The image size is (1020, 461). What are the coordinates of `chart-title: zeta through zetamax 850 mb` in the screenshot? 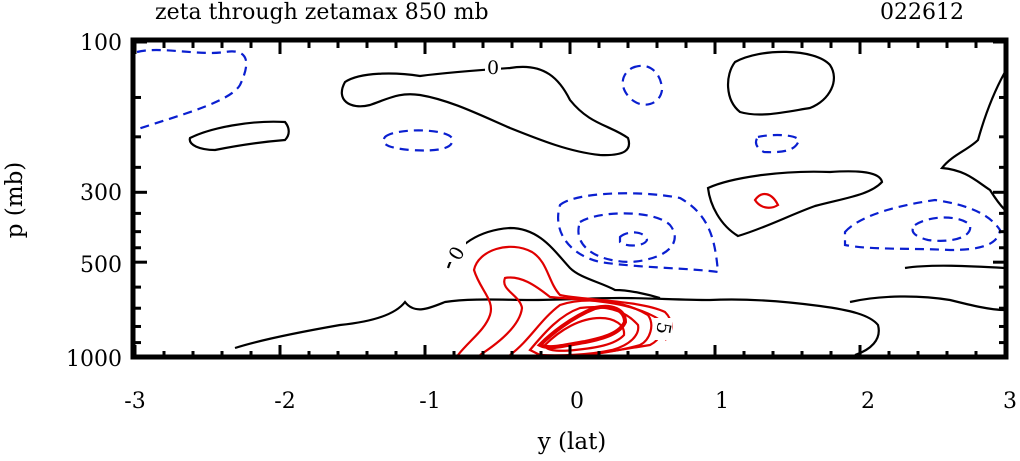 It's located at (322, 12).